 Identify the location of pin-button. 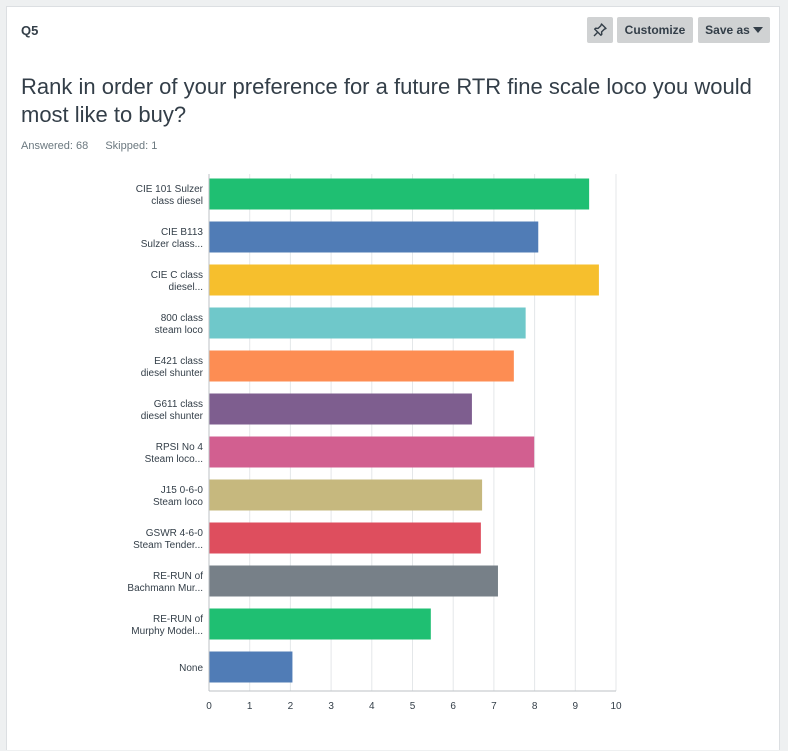
(600, 30).